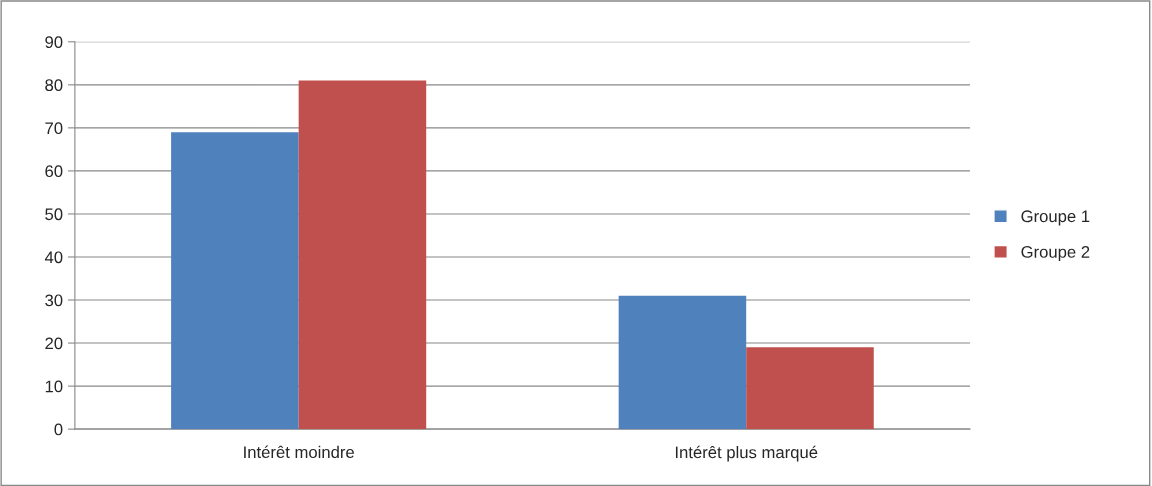 Image resolution: width=1152 pixels, height=486 pixels. What do you see at coordinates (54, 171) in the screenshot?
I see `y-tick-label: 60` at bounding box center [54, 171].